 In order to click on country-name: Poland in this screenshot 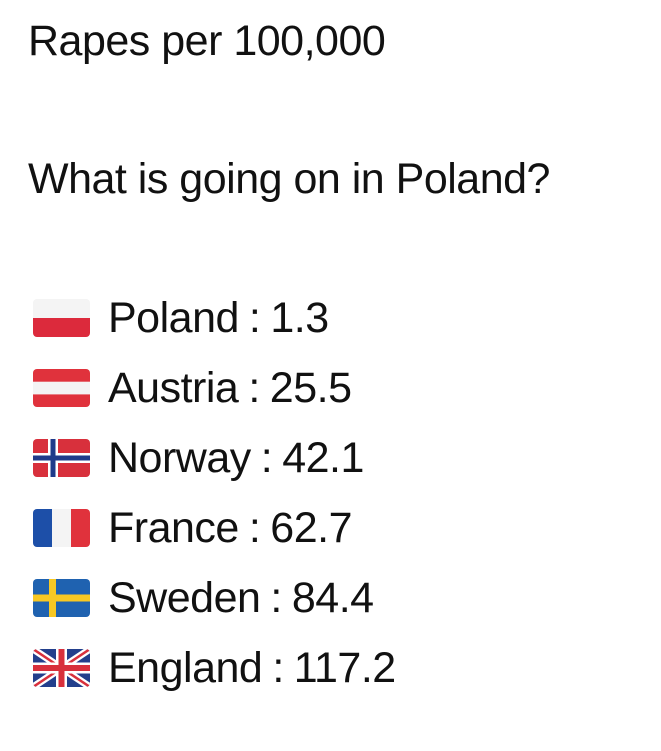, I will do `click(173, 317)`.